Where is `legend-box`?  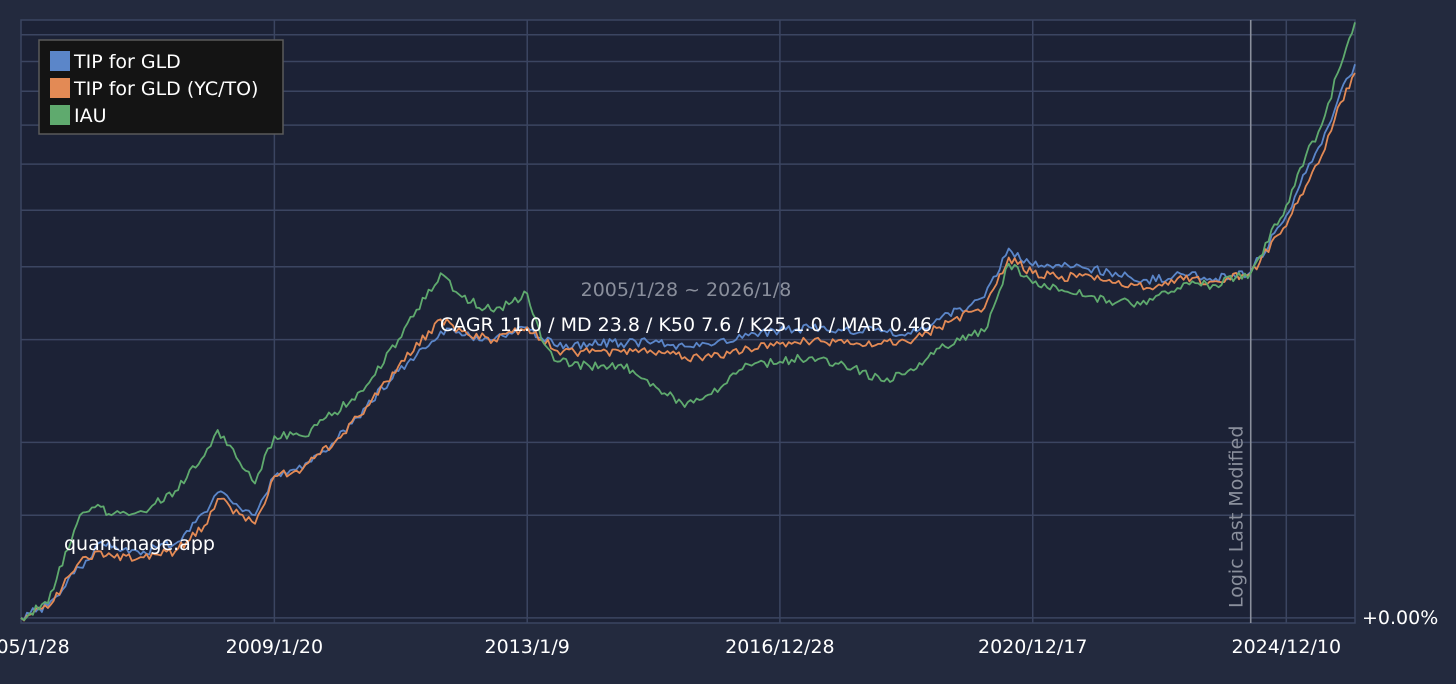 legend-box is located at coordinates (161, 87).